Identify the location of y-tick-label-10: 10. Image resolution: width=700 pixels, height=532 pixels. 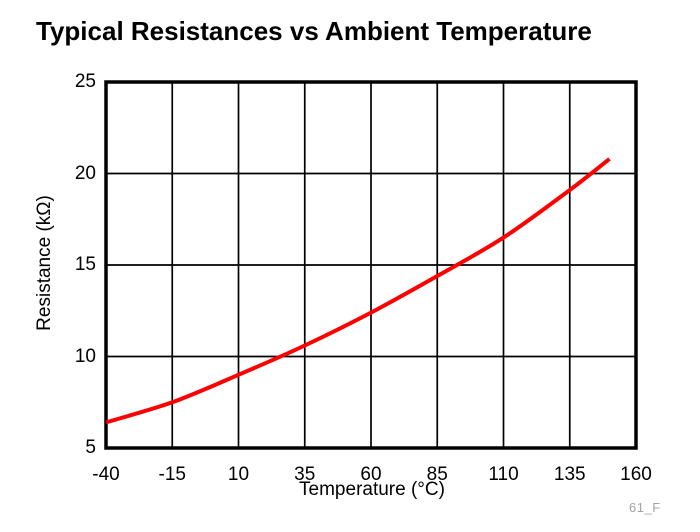
(85, 356).